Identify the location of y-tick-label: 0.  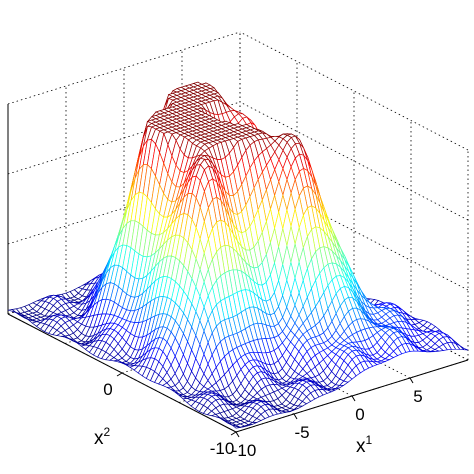
(107, 389).